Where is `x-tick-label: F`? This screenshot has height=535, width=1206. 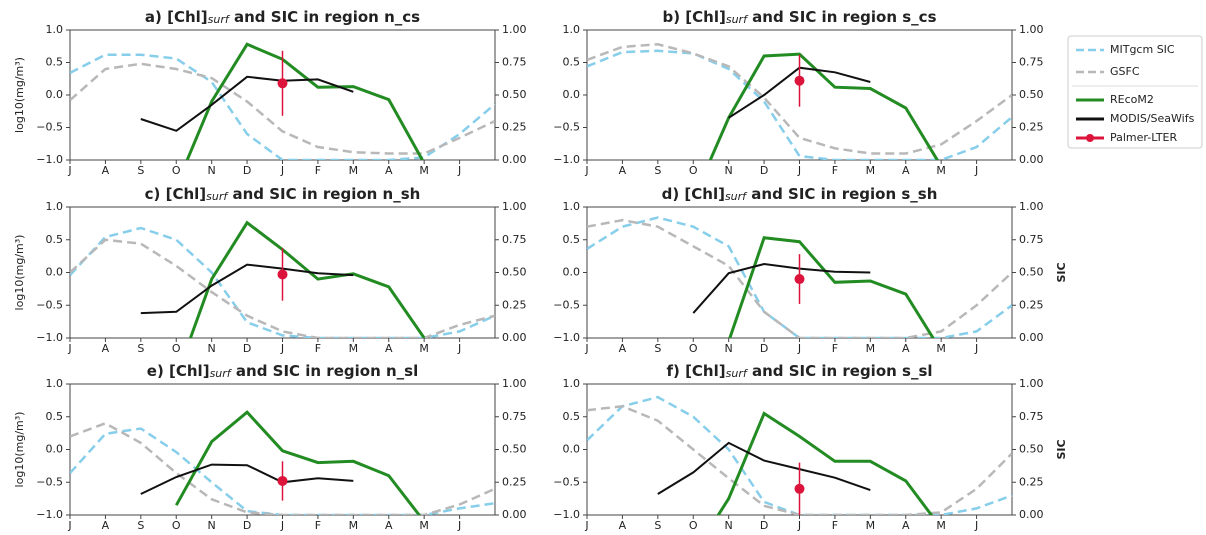 x-tick-label: F is located at coordinates (835, 525).